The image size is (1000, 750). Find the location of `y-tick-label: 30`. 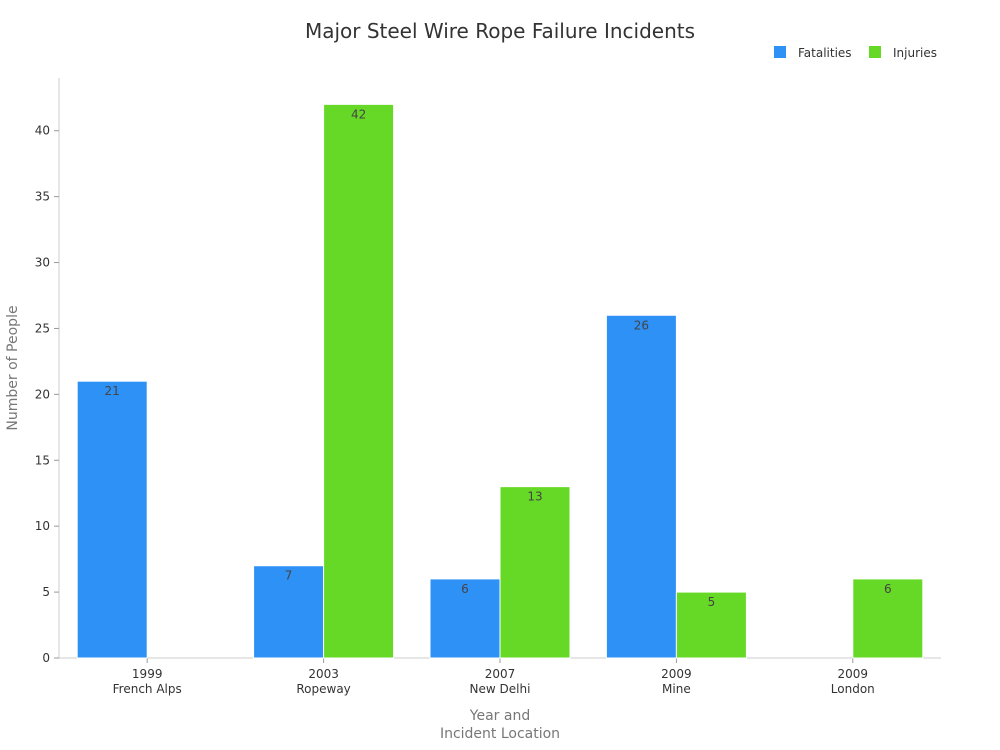

y-tick-label: 30 is located at coordinates (42, 263).